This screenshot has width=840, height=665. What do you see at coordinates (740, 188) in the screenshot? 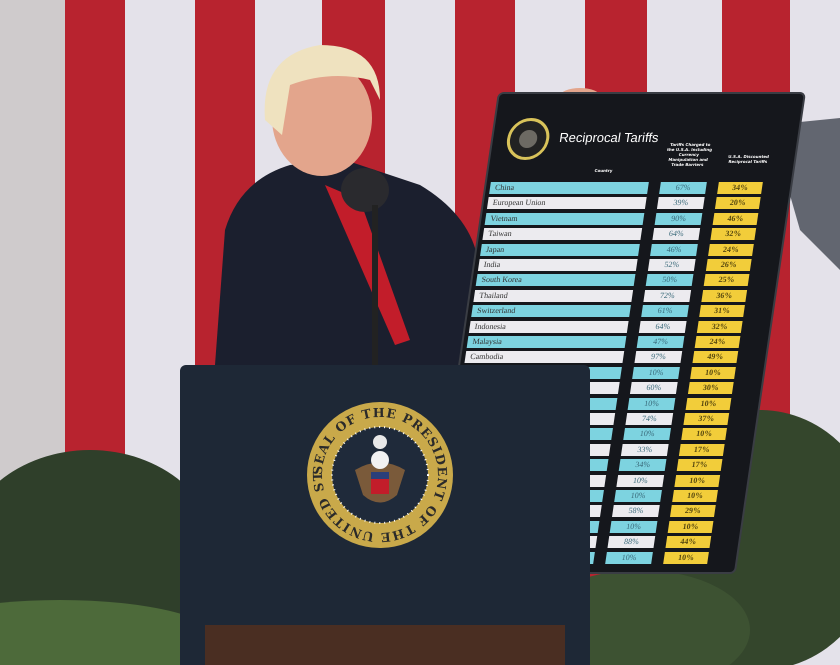
I see `reciprocal-tariff-cell: 34%` at bounding box center [740, 188].